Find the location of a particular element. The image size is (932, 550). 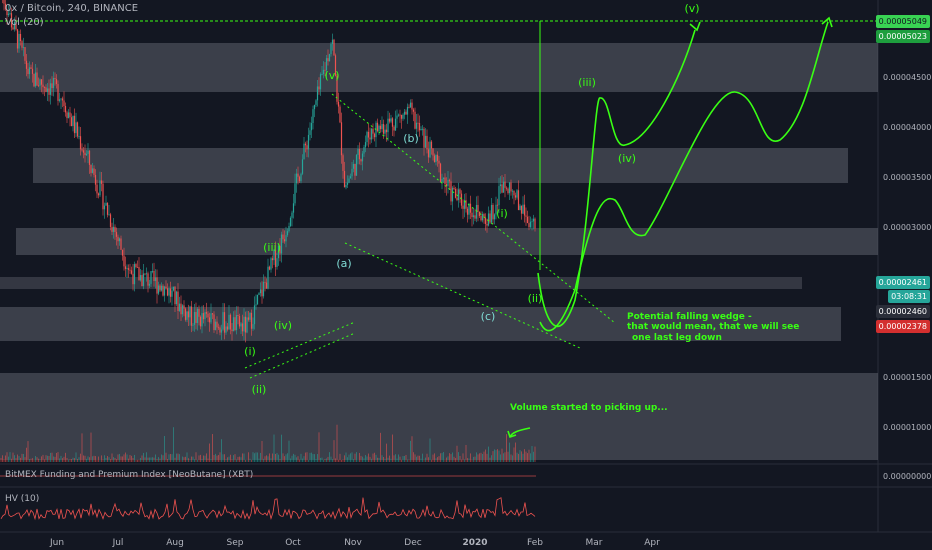

y-tick-label: 0.00000000 is located at coordinates (907, 476).